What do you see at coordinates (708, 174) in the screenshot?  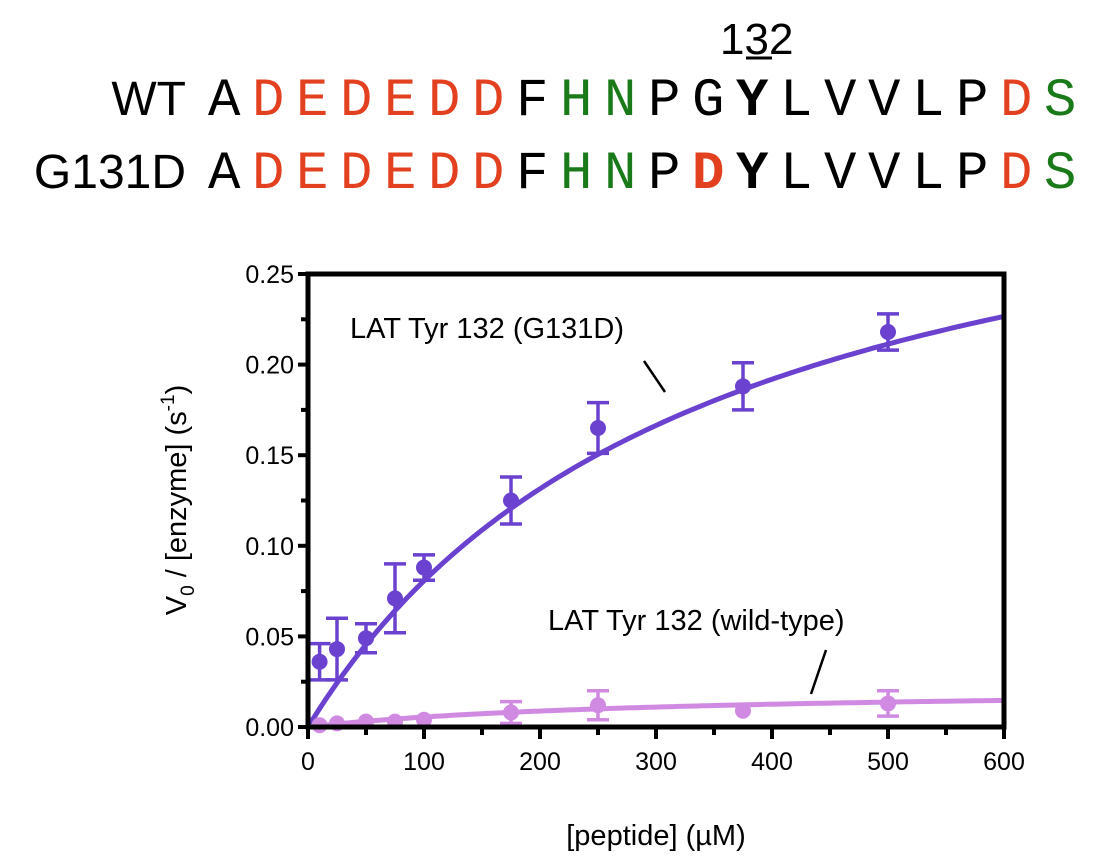 I see `residue-12: D` at bounding box center [708, 174].